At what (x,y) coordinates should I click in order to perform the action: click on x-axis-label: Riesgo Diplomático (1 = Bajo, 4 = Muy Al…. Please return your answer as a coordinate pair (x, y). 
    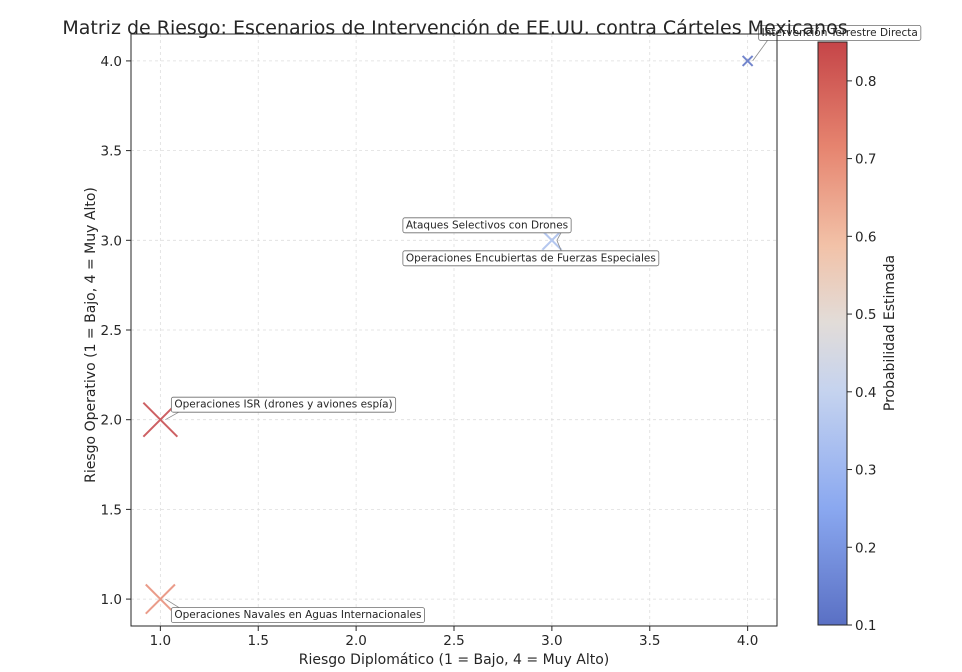
    Looking at the image, I should click on (454, 660).